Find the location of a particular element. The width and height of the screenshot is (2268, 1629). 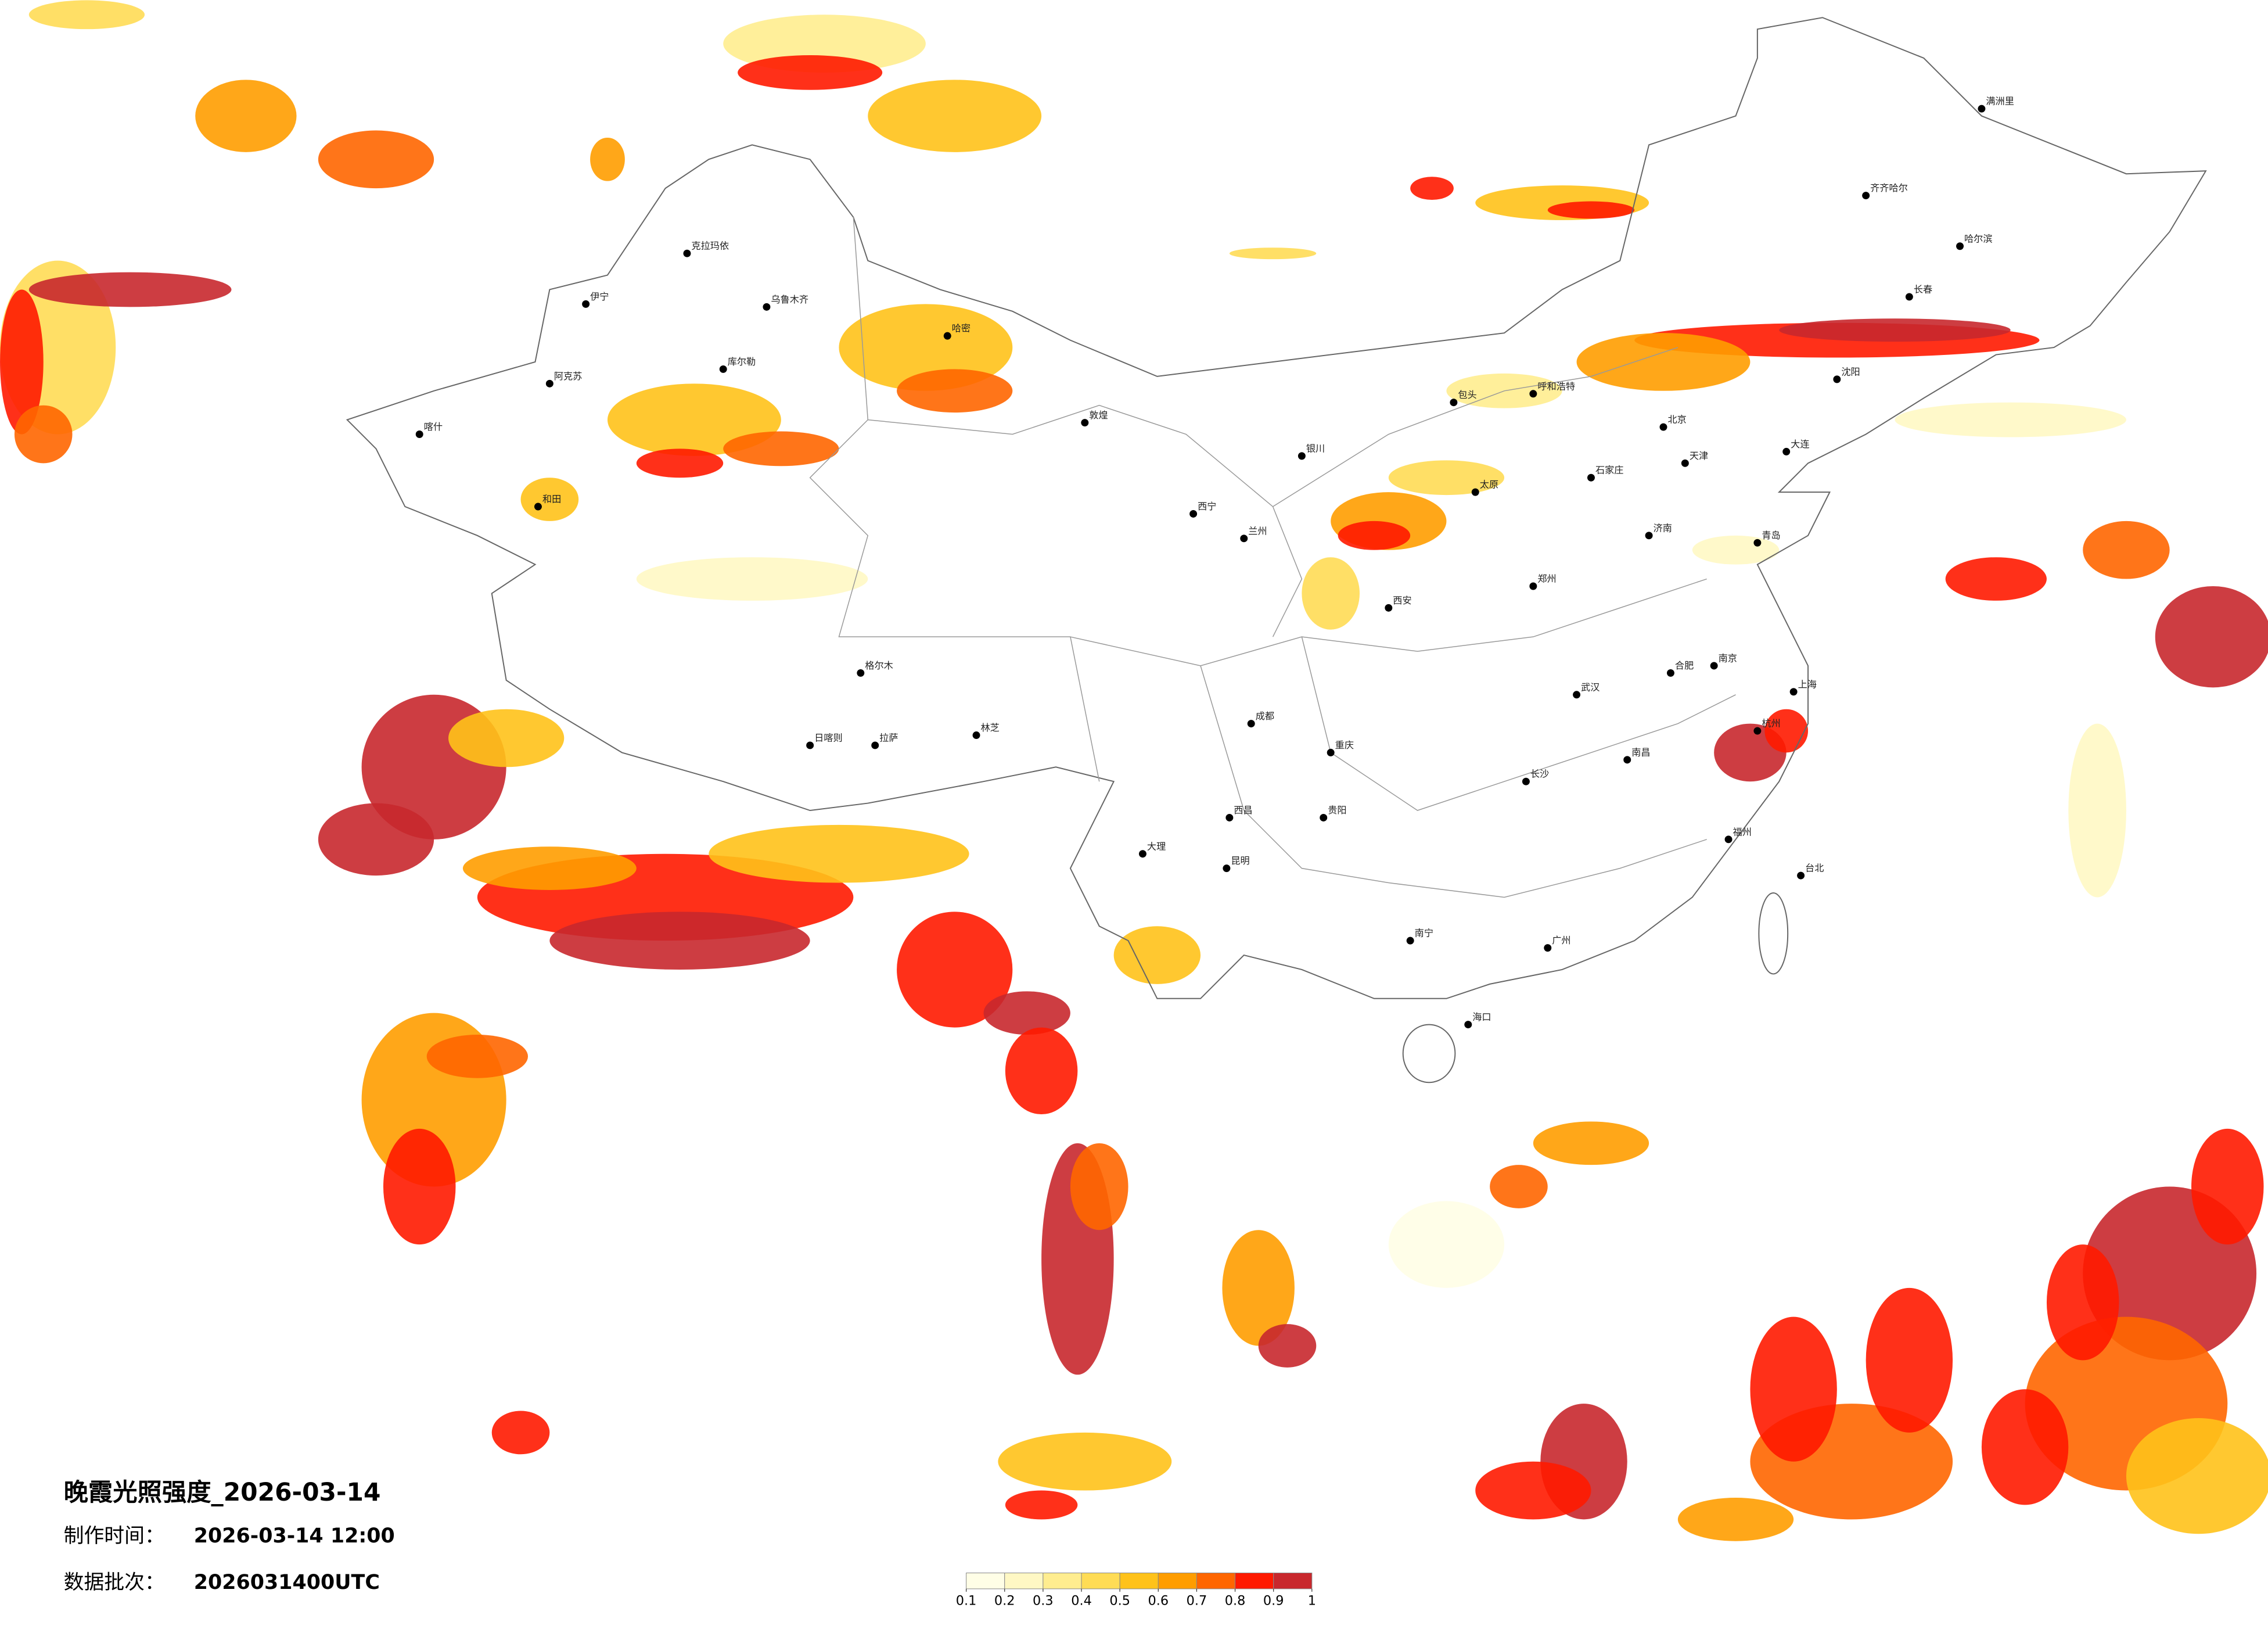

city-label: 太原 is located at coordinates (1489, 484).